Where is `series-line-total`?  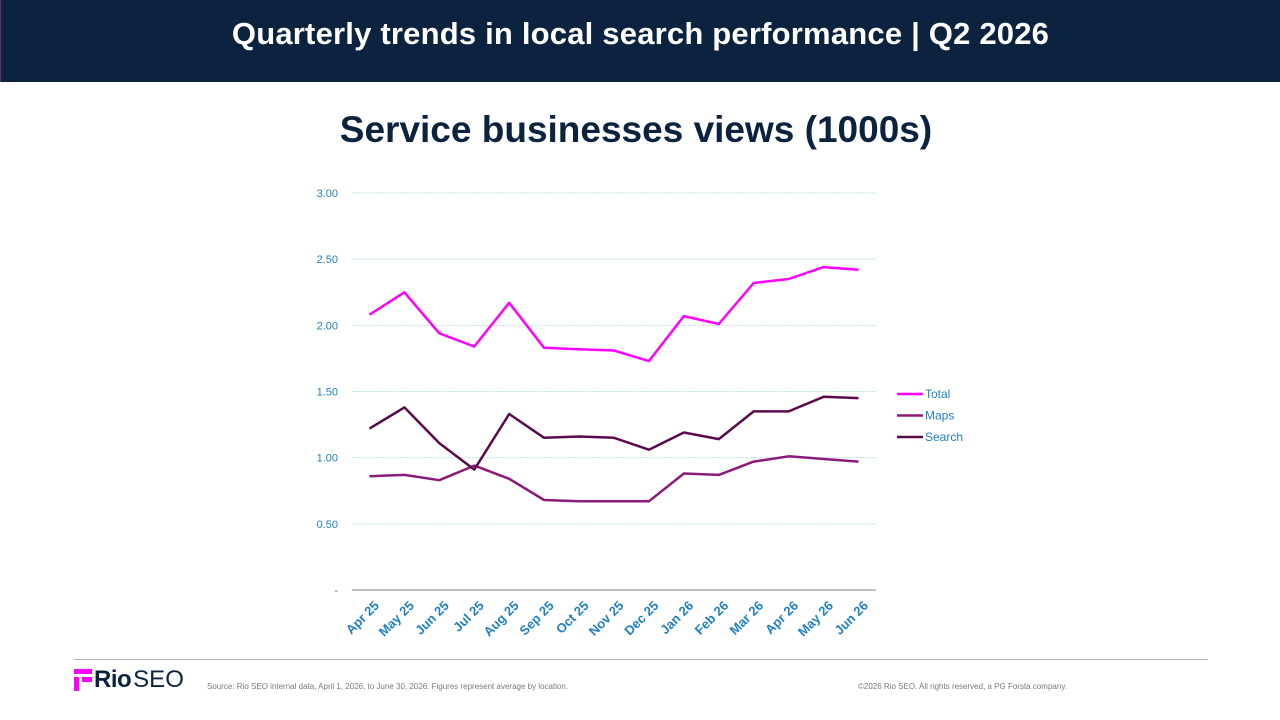
series-line-total is located at coordinates (613, 314).